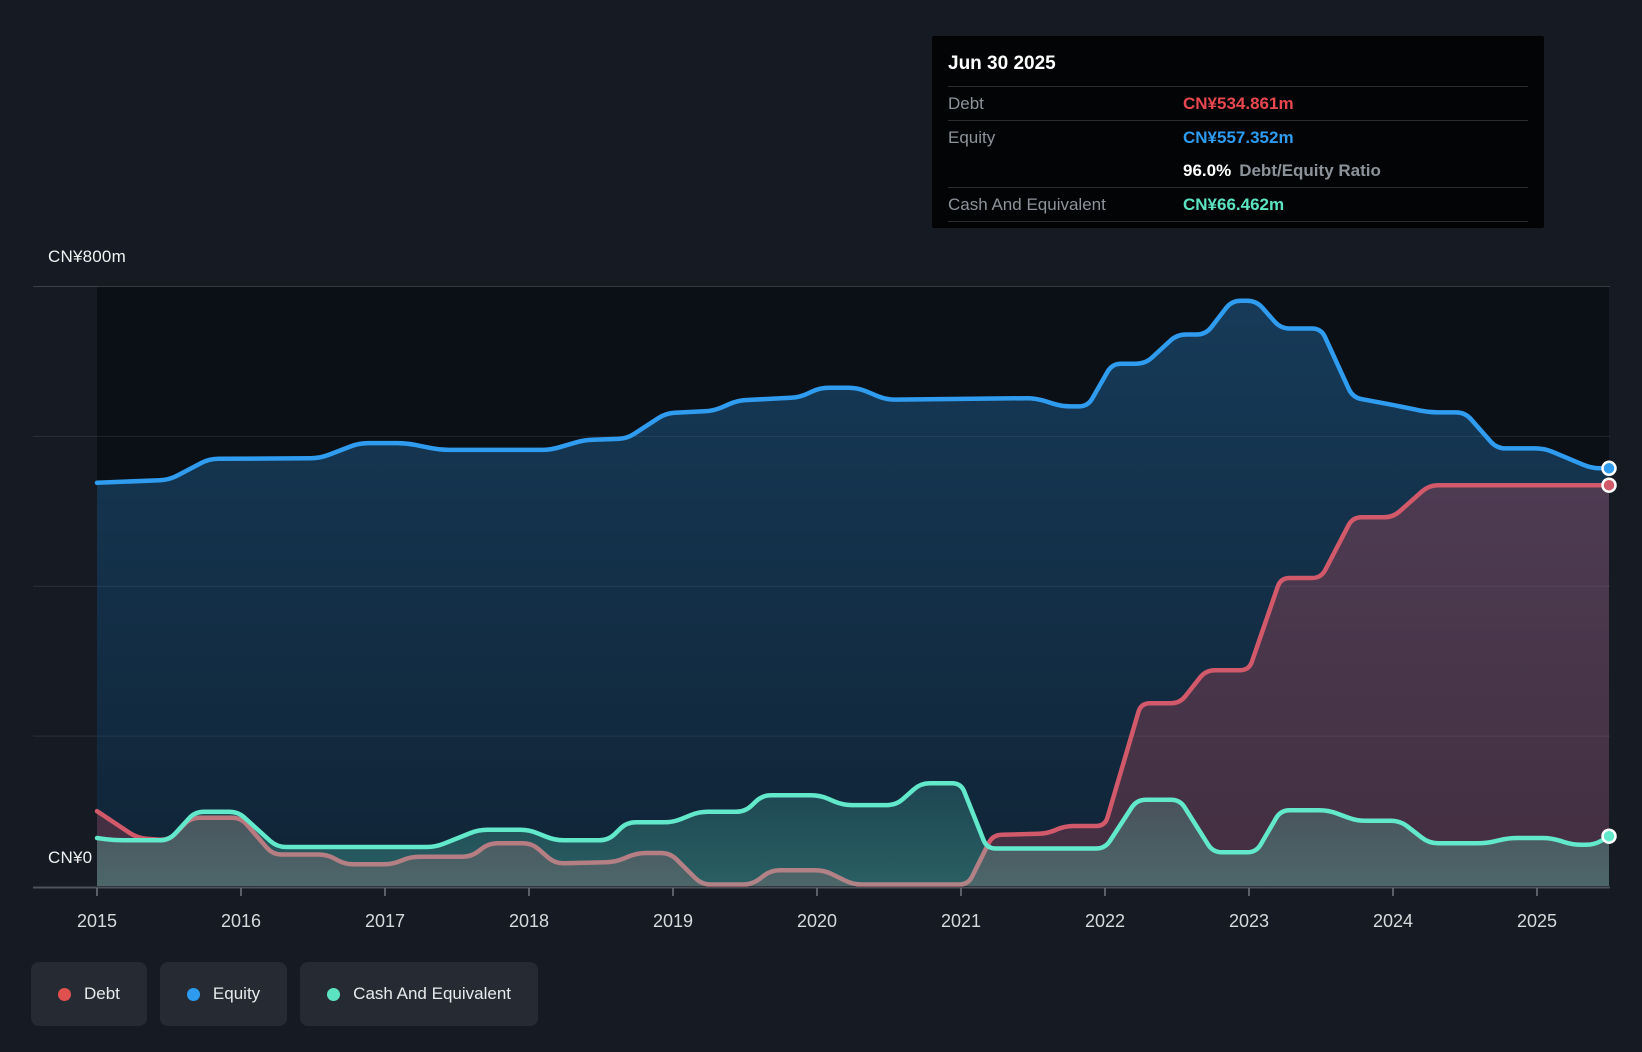  What do you see at coordinates (1310, 170) in the screenshot?
I see `tooltip-ratio-label: Debt/Equity Ratio` at bounding box center [1310, 170].